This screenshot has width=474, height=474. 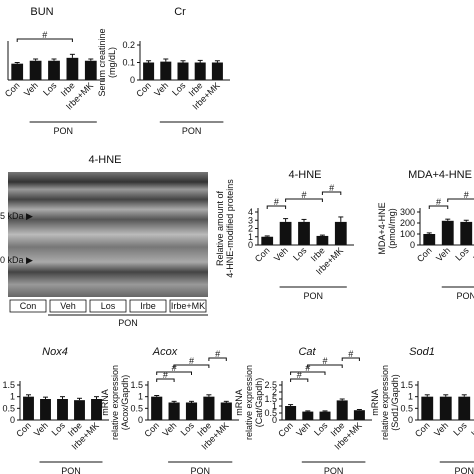 I want to click on blot-marker: 0 kDa ▶, so click(x=16, y=260).